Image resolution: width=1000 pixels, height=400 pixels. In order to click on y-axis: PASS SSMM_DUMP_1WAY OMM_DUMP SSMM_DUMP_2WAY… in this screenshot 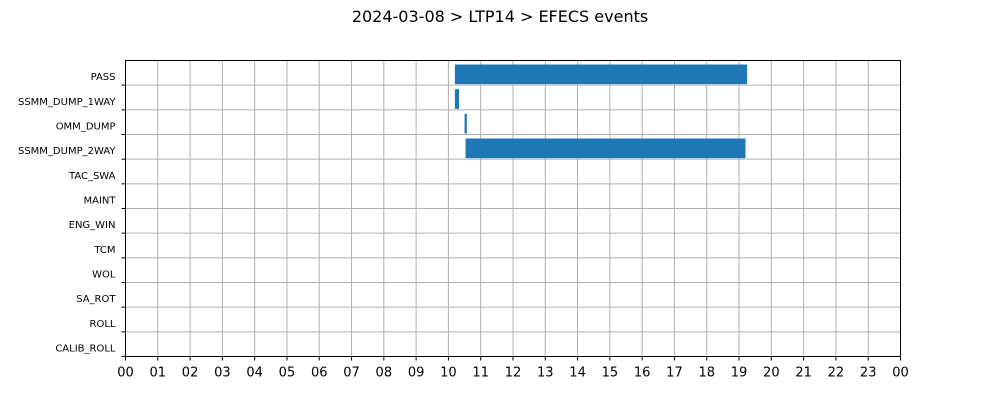, I will do `click(72, 214)`.